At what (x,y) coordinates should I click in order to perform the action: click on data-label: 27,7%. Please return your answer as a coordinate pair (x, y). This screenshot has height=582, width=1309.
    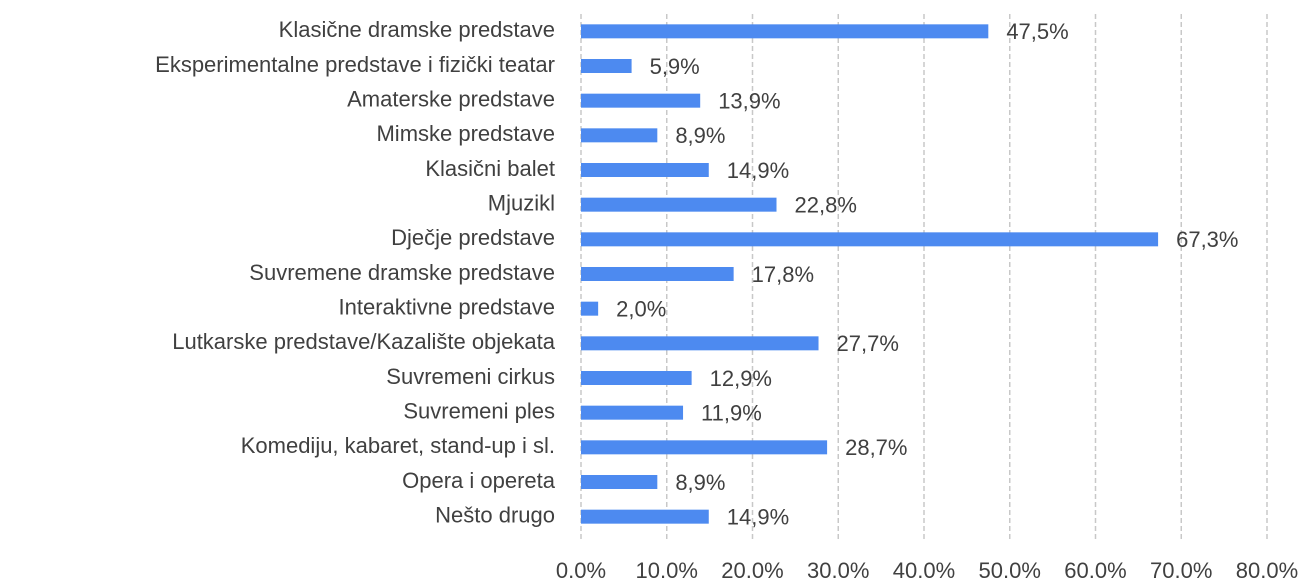
    Looking at the image, I should click on (868, 343).